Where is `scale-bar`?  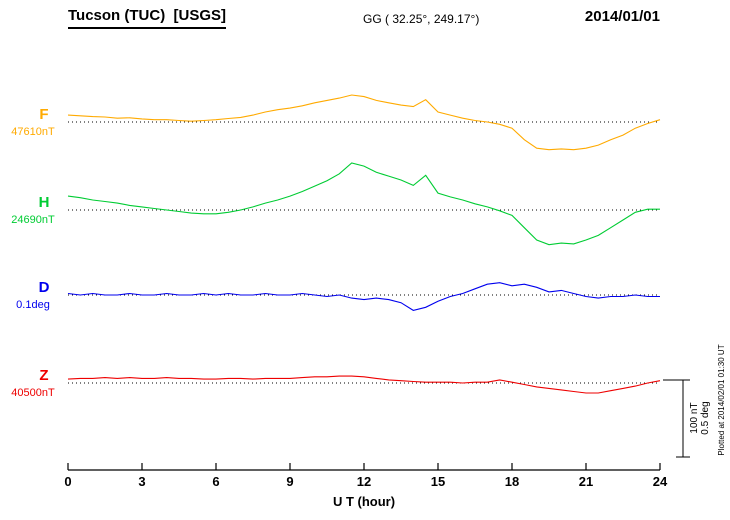 scale-bar is located at coordinates (676, 418).